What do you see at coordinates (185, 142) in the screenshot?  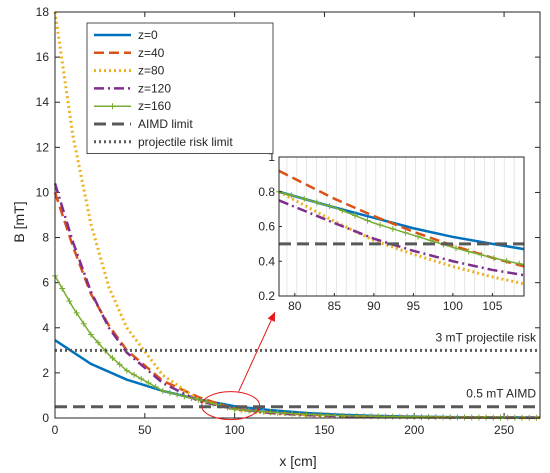 I see `legend-label-6: projectile risk limit` at bounding box center [185, 142].